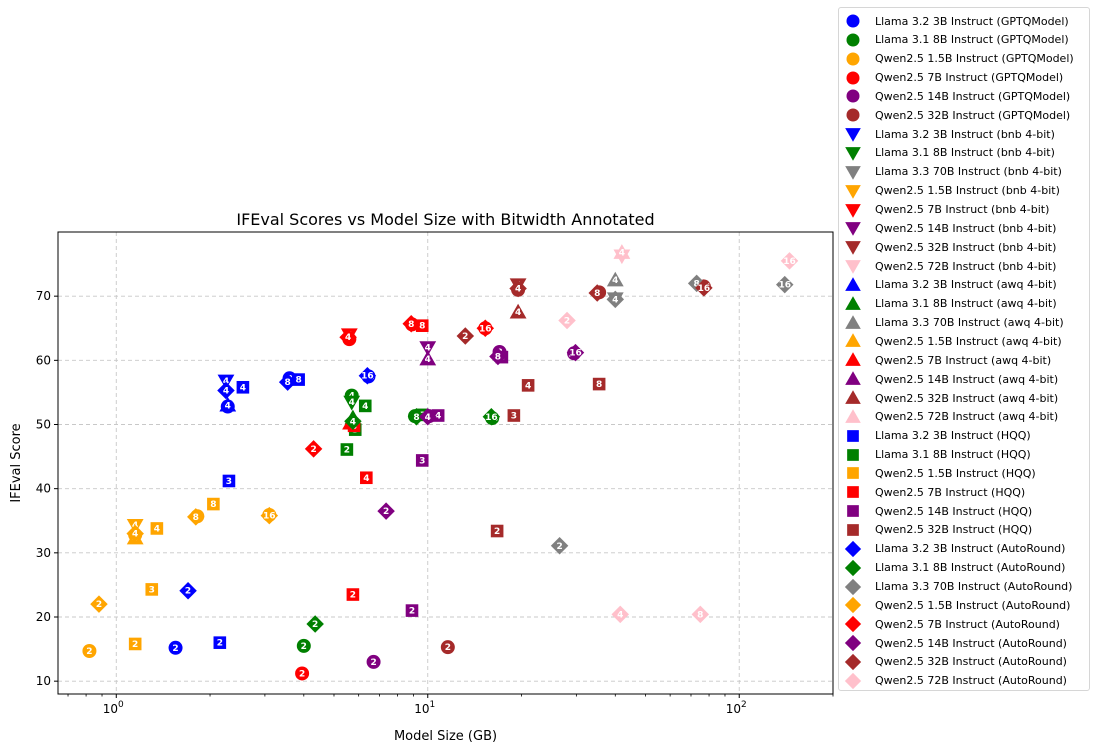 Image resolution: width=1099 pixels, height=753 pixels. I want to click on legend-label: Qwen2.5 7B Instruct (HQQ), so click(950, 492).